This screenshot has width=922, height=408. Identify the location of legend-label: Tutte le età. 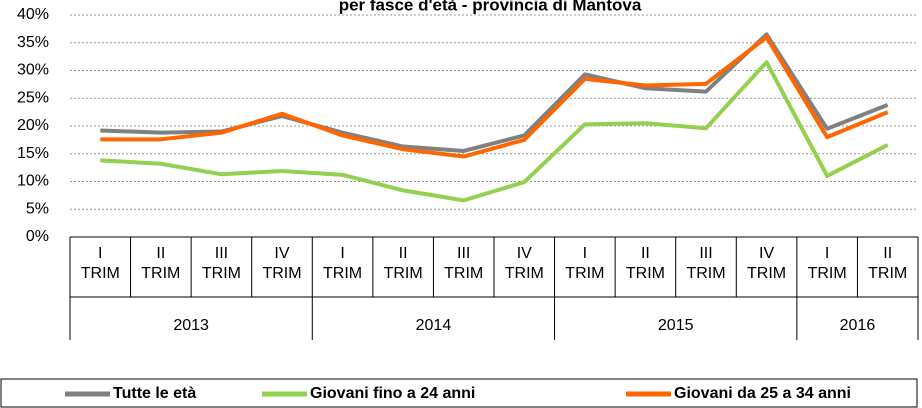
(154, 393).